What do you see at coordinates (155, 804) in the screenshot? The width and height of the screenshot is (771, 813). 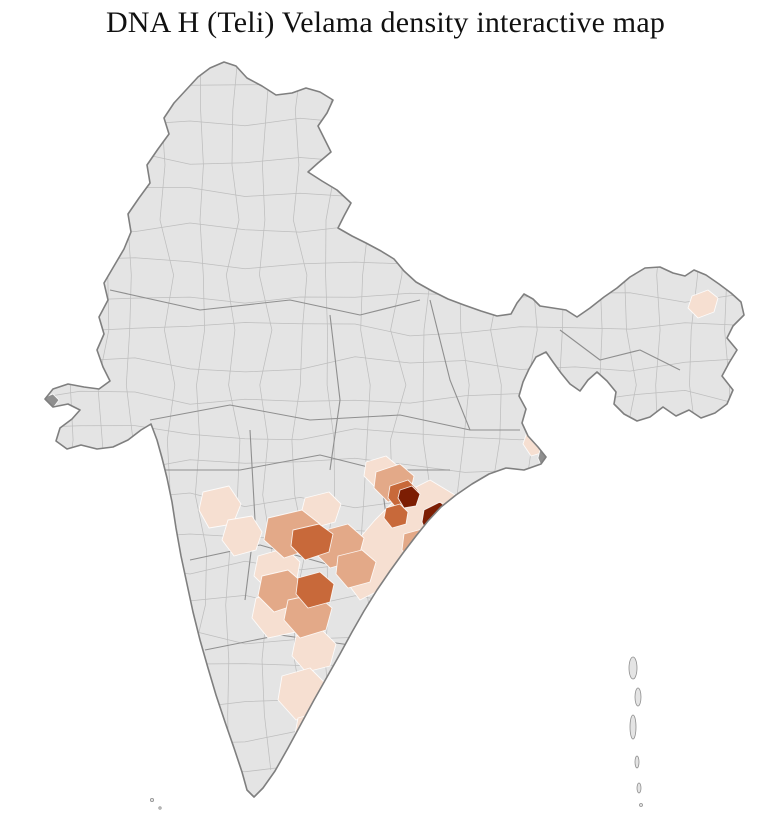 I see `lakshadweep-islands` at bounding box center [155, 804].